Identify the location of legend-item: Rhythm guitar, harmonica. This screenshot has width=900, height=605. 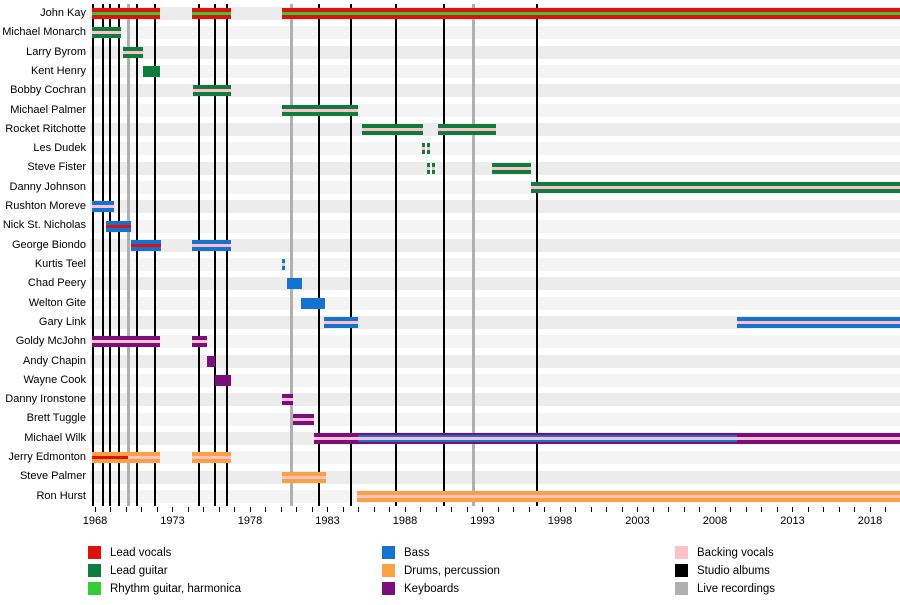
(164, 588).